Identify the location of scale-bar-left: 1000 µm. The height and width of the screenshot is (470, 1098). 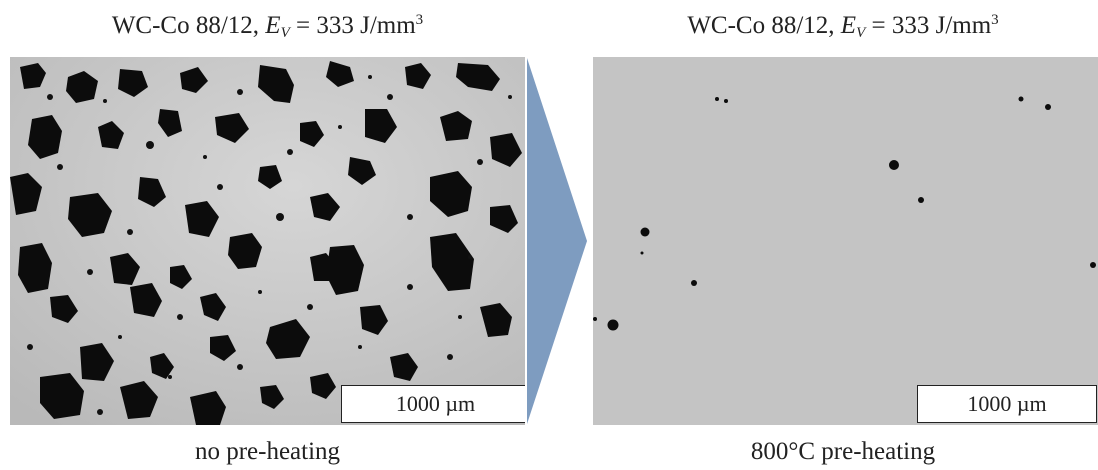
(433, 404).